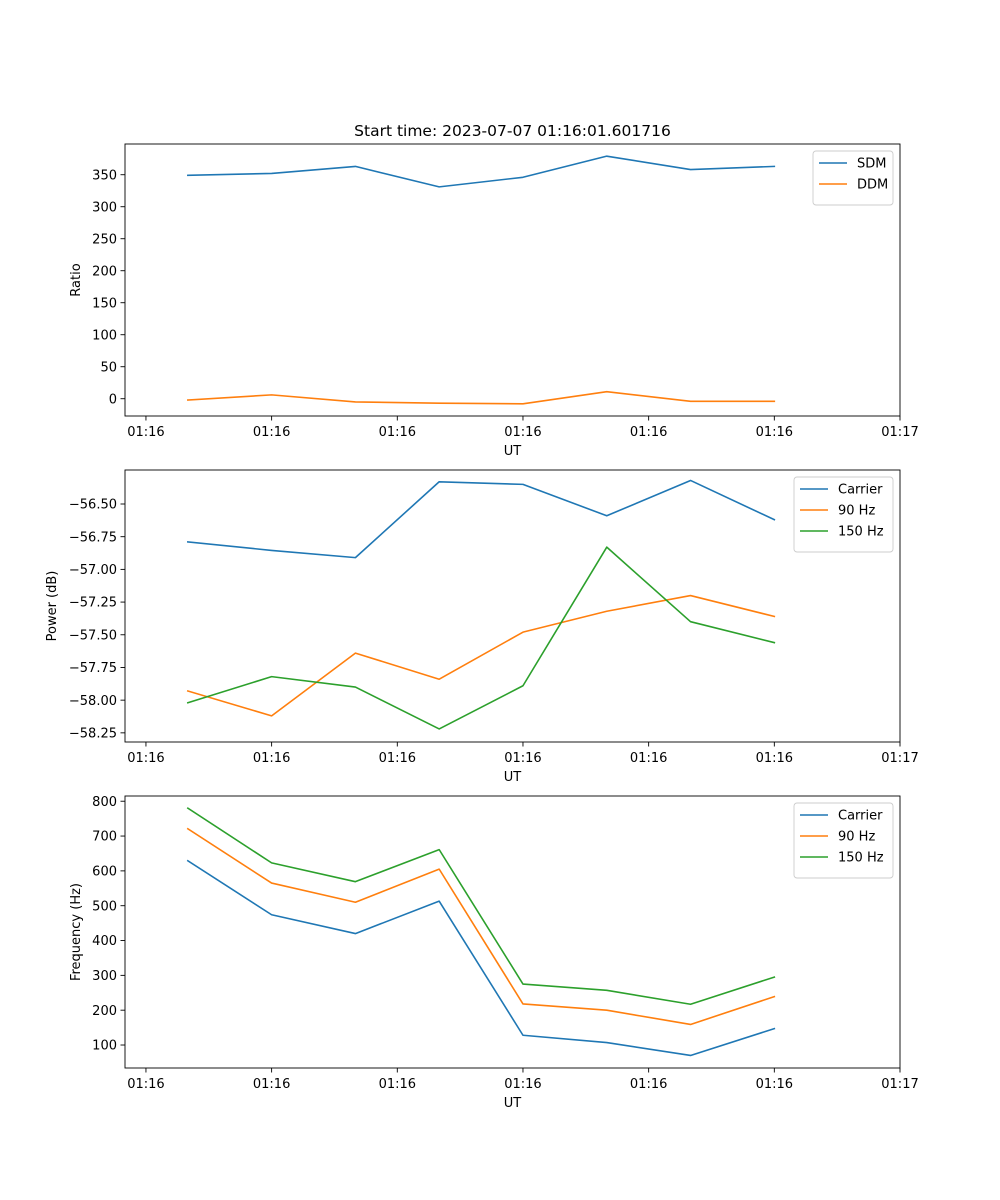 This screenshot has width=1000, height=1200. Describe the element at coordinates (93, 701) in the screenshot. I see `y-tick-label: −58.00` at that location.